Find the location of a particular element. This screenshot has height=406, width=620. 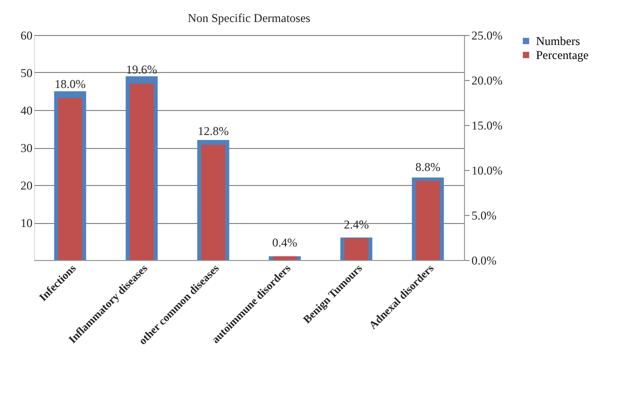

y2-tick-label: 25.0% is located at coordinates (487, 35).